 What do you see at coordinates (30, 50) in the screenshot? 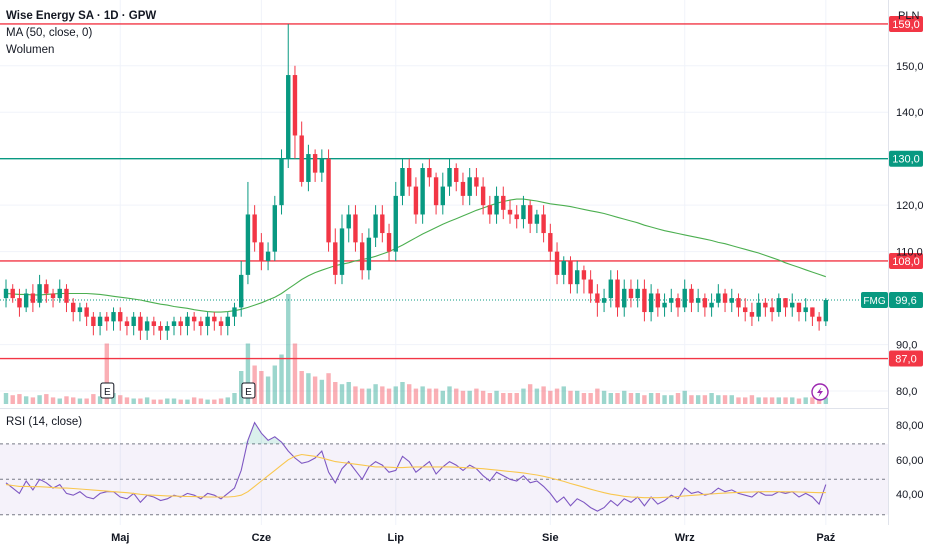
I see `volume-indicator-label: Wolumen` at bounding box center [30, 50].